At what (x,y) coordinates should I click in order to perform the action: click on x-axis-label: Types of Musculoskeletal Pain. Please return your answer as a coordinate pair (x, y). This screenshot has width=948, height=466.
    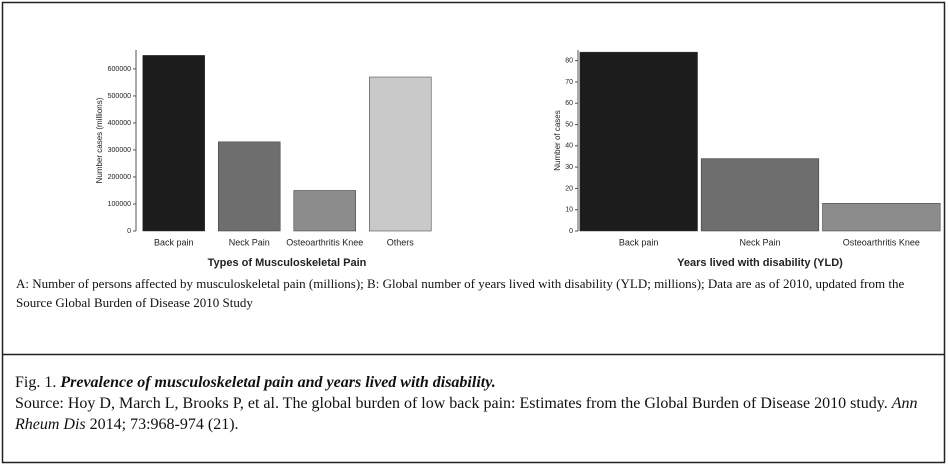
    Looking at the image, I should click on (287, 263).